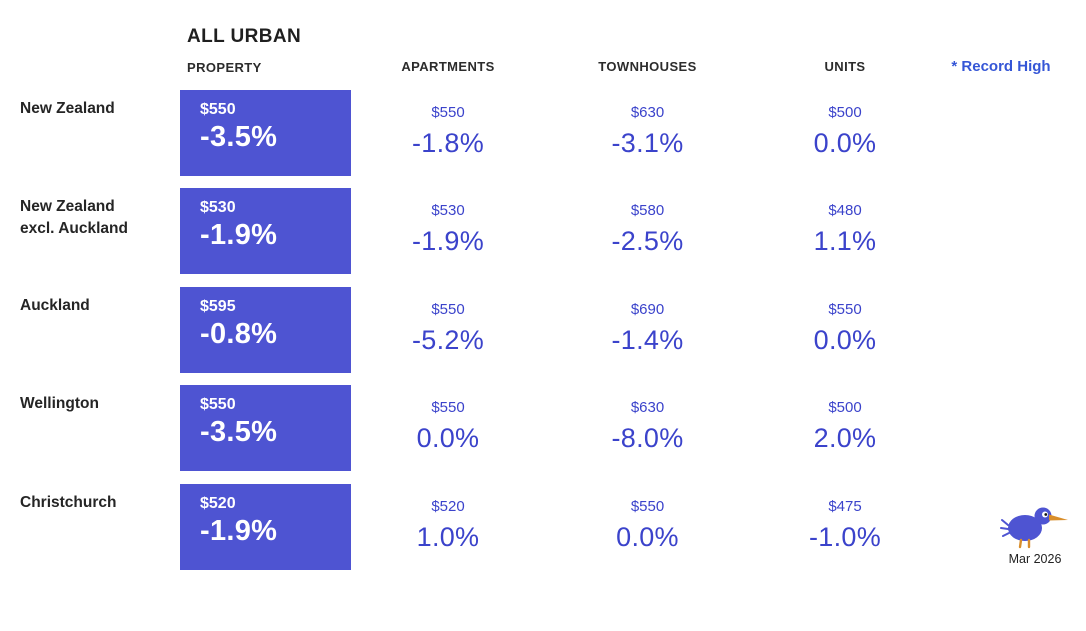 This screenshot has height=631, width=1086. Describe the element at coordinates (68, 502) in the screenshot. I see `region-label-line1: Christchurch` at that location.